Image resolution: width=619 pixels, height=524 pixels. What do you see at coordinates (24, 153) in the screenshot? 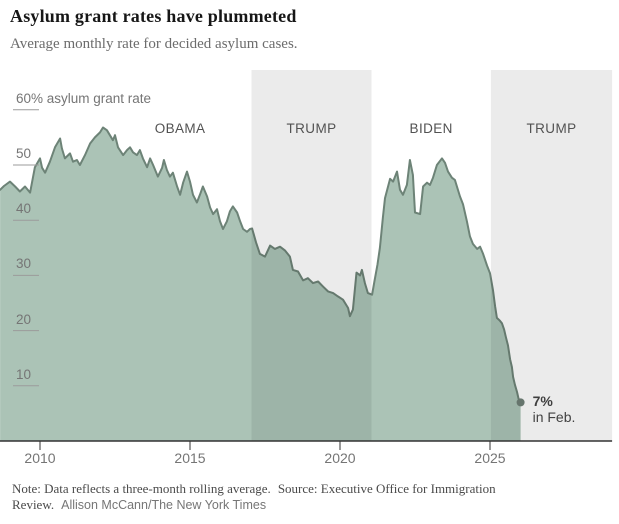
I see `y-axis-label-50: 50` at bounding box center [24, 153].